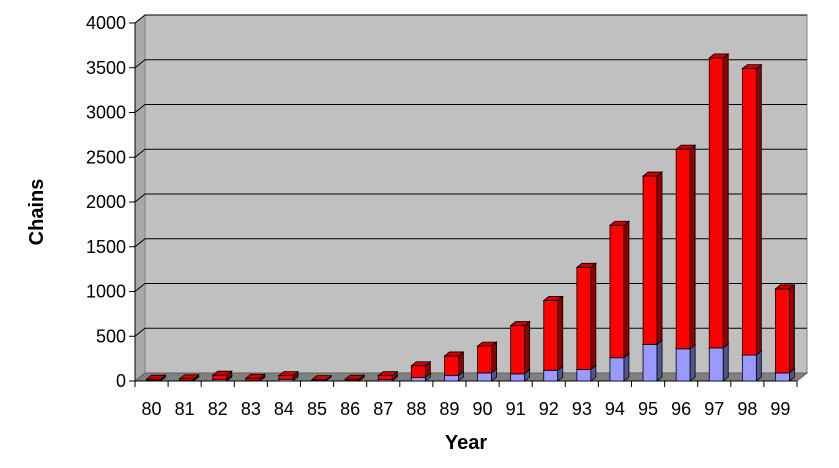 The width and height of the screenshot is (839, 468). Describe the element at coordinates (484, 359) in the screenshot. I see `bar-90-s1` at that location.